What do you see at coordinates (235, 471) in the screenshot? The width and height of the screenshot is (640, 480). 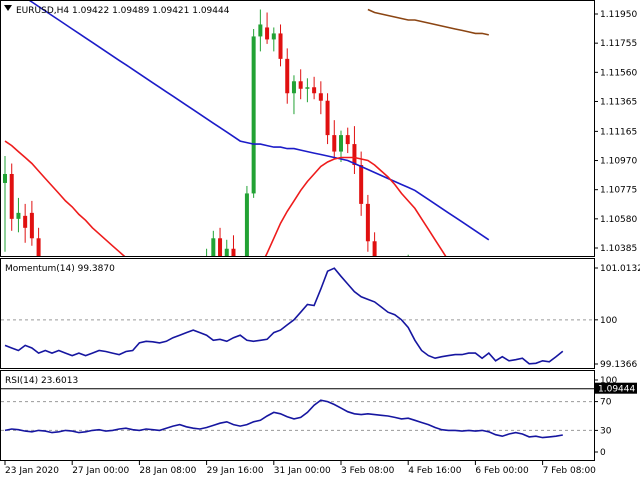 I see `time-tick-label: 29 Jan 16:00` at bounding box center [235, 471].